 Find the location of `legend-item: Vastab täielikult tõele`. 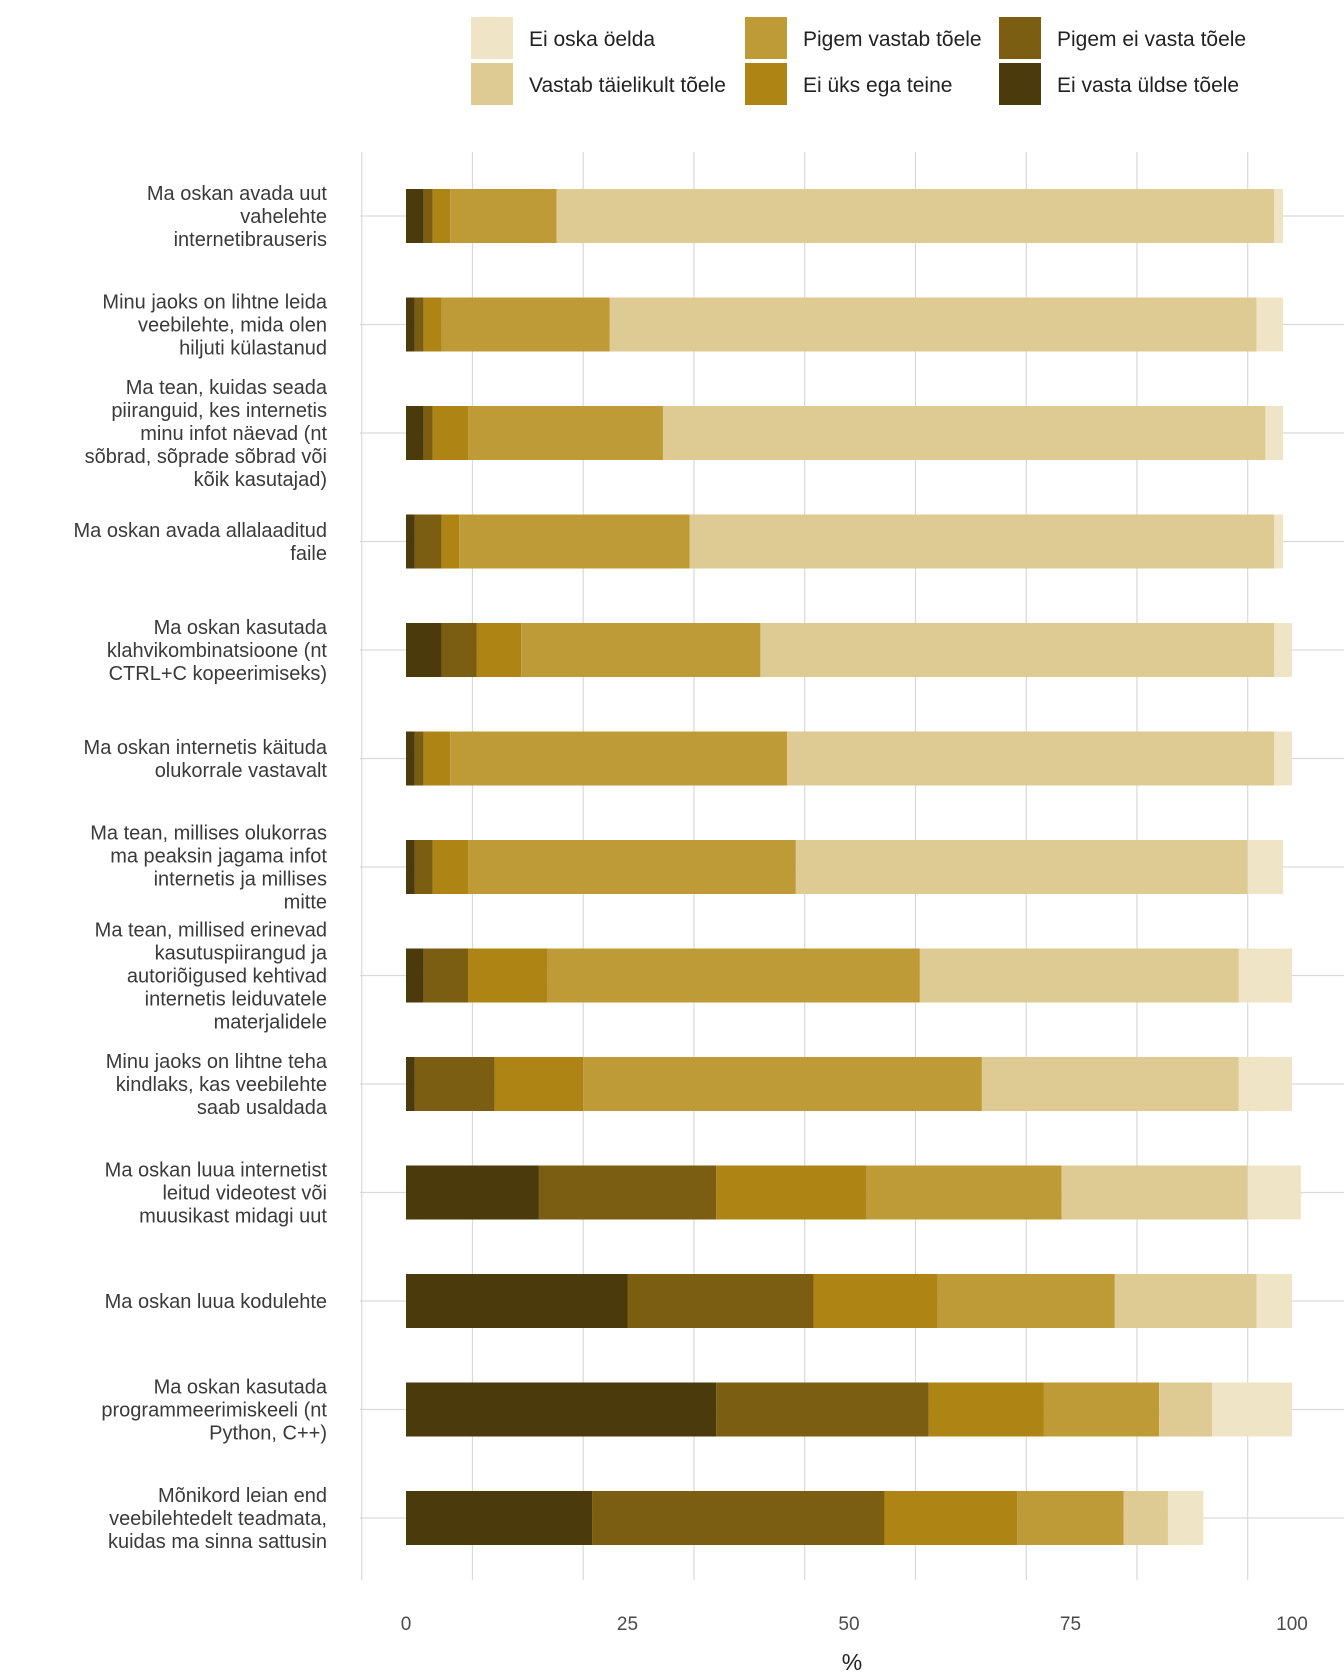

legend-item: Vastab täielikult tõele is located at coordinates (598, 84).